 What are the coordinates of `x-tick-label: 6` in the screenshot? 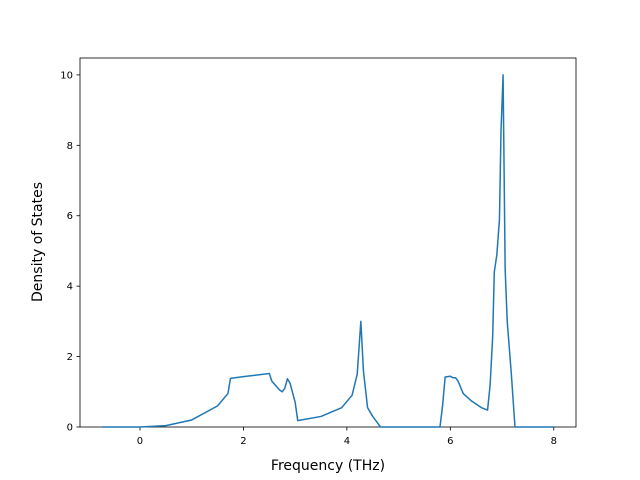 It's located at (450, 441).